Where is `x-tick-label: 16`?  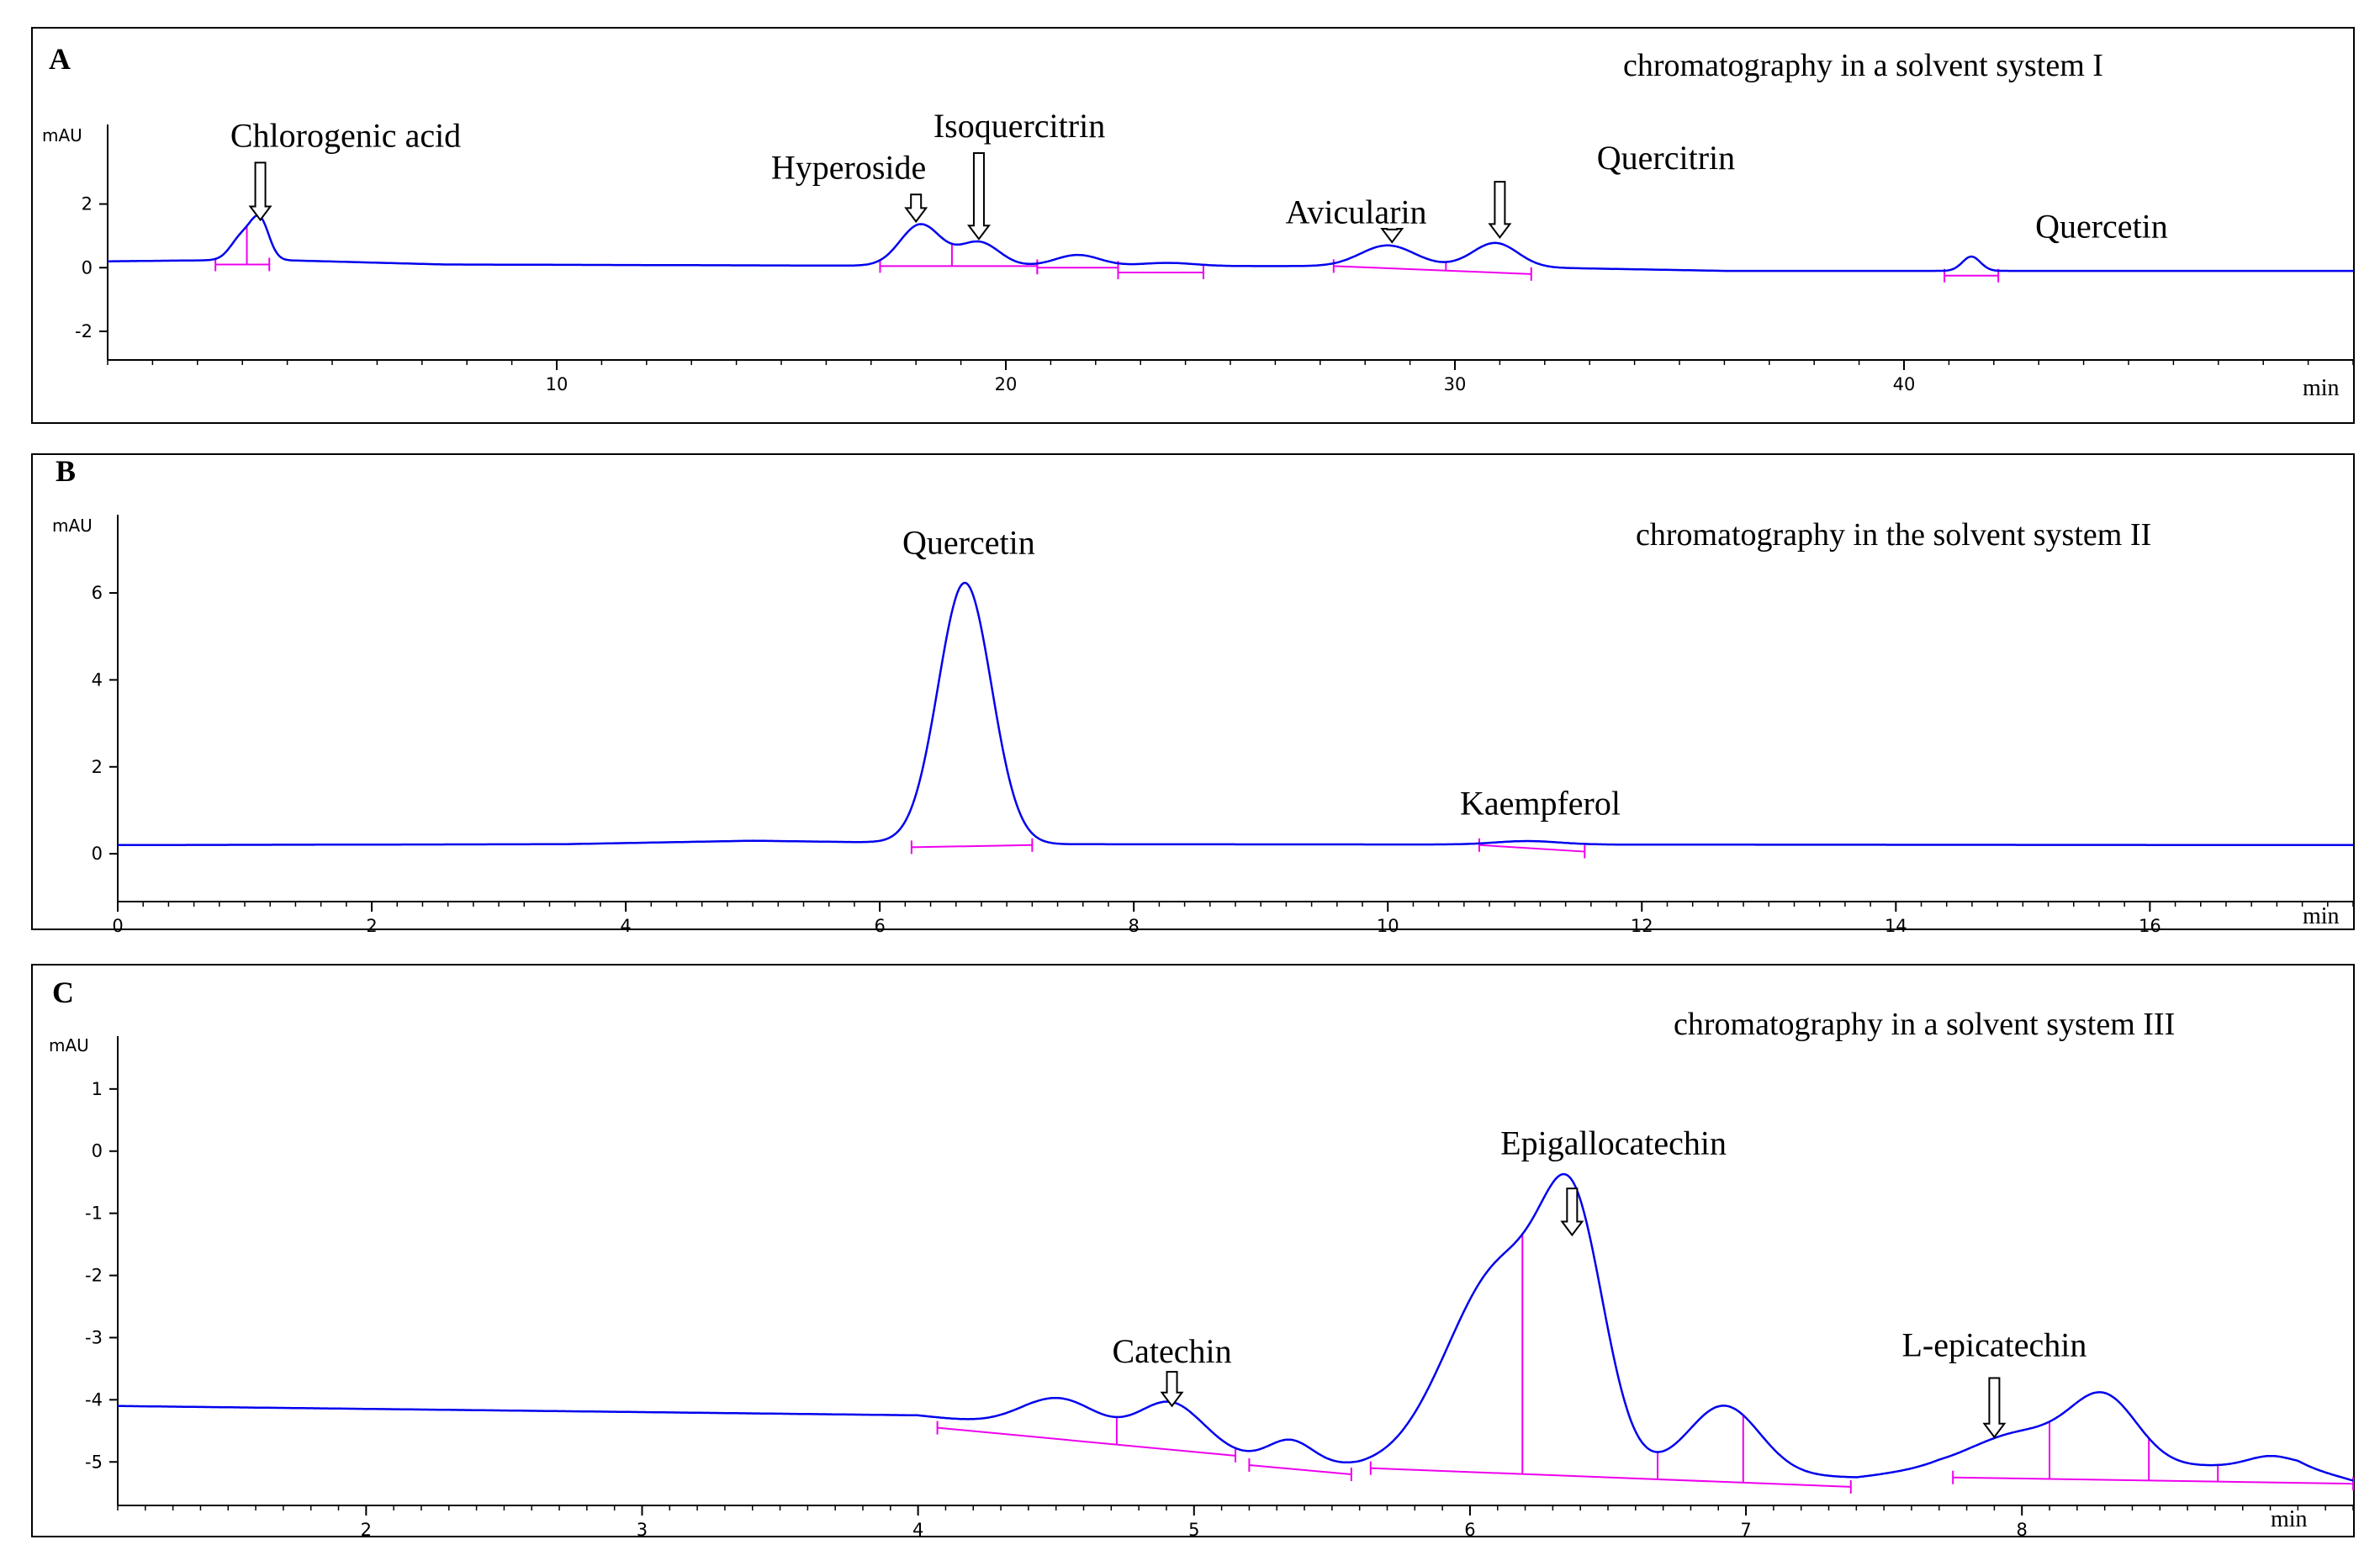 x-tick-label: 16 is located at coordinates (2150, 926).